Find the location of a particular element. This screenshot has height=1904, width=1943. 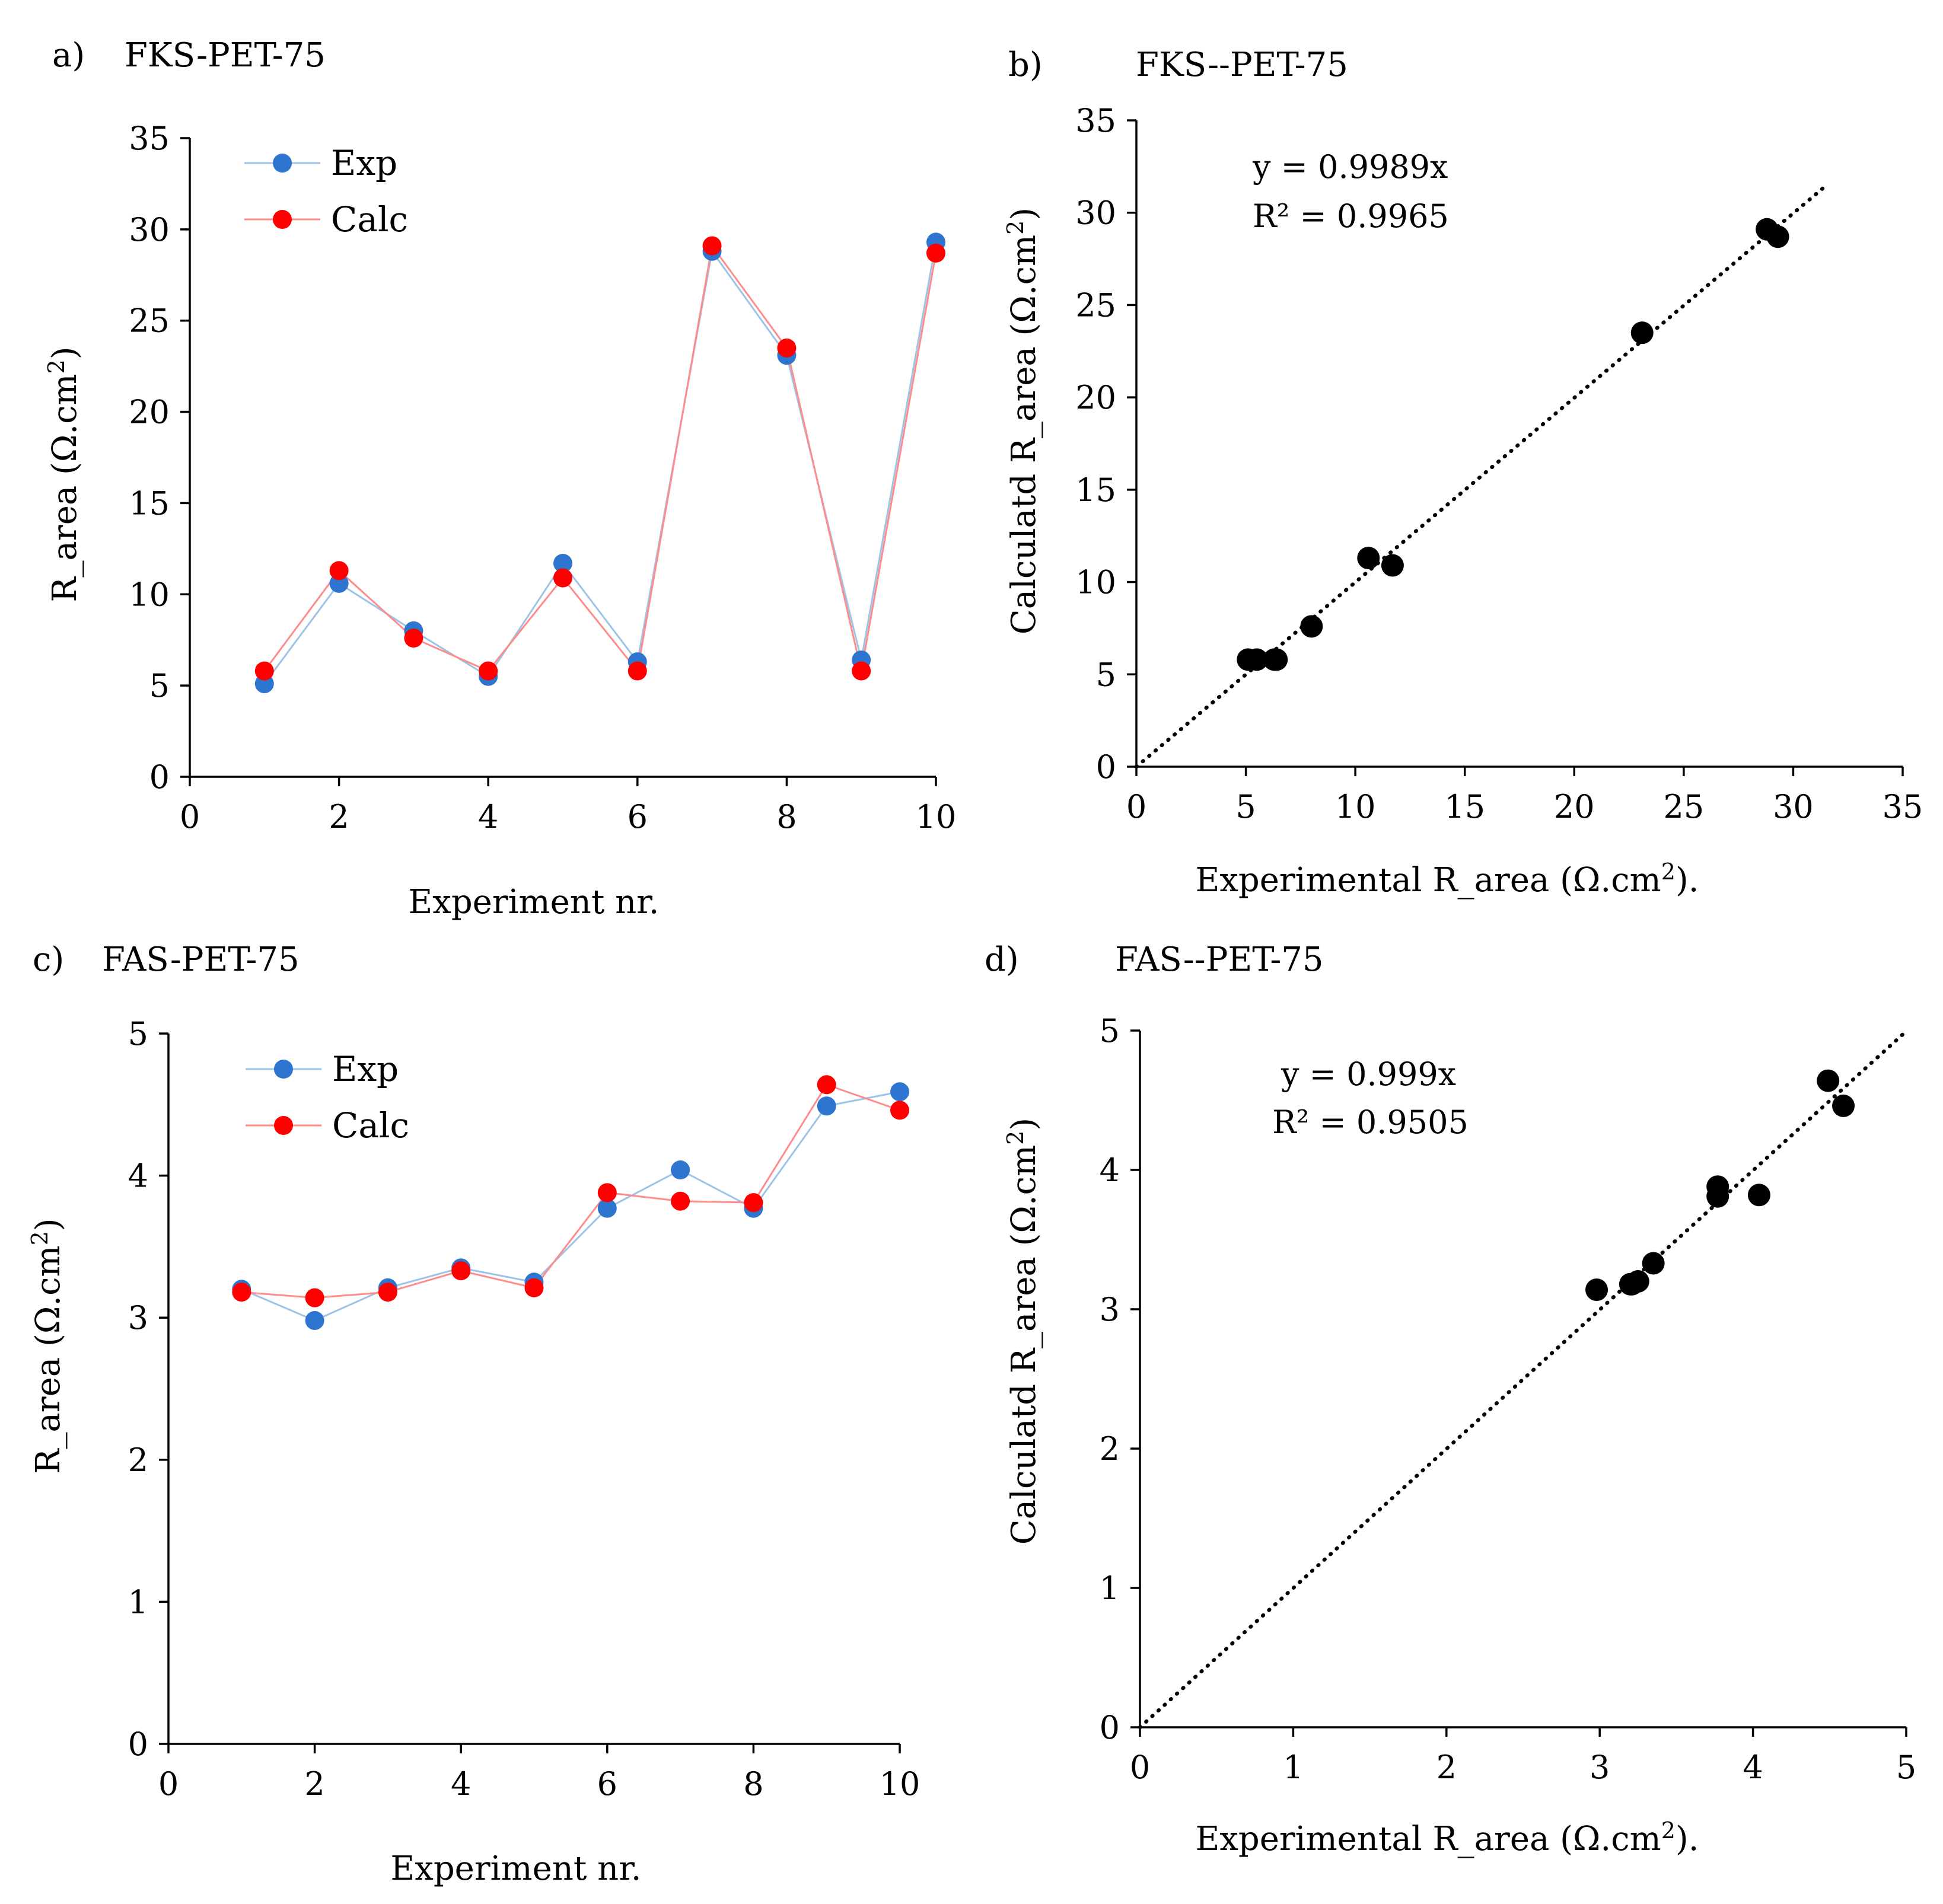

panel-d-r-squared: R² = 0.9505 is located at coordinates (1370, 1122).